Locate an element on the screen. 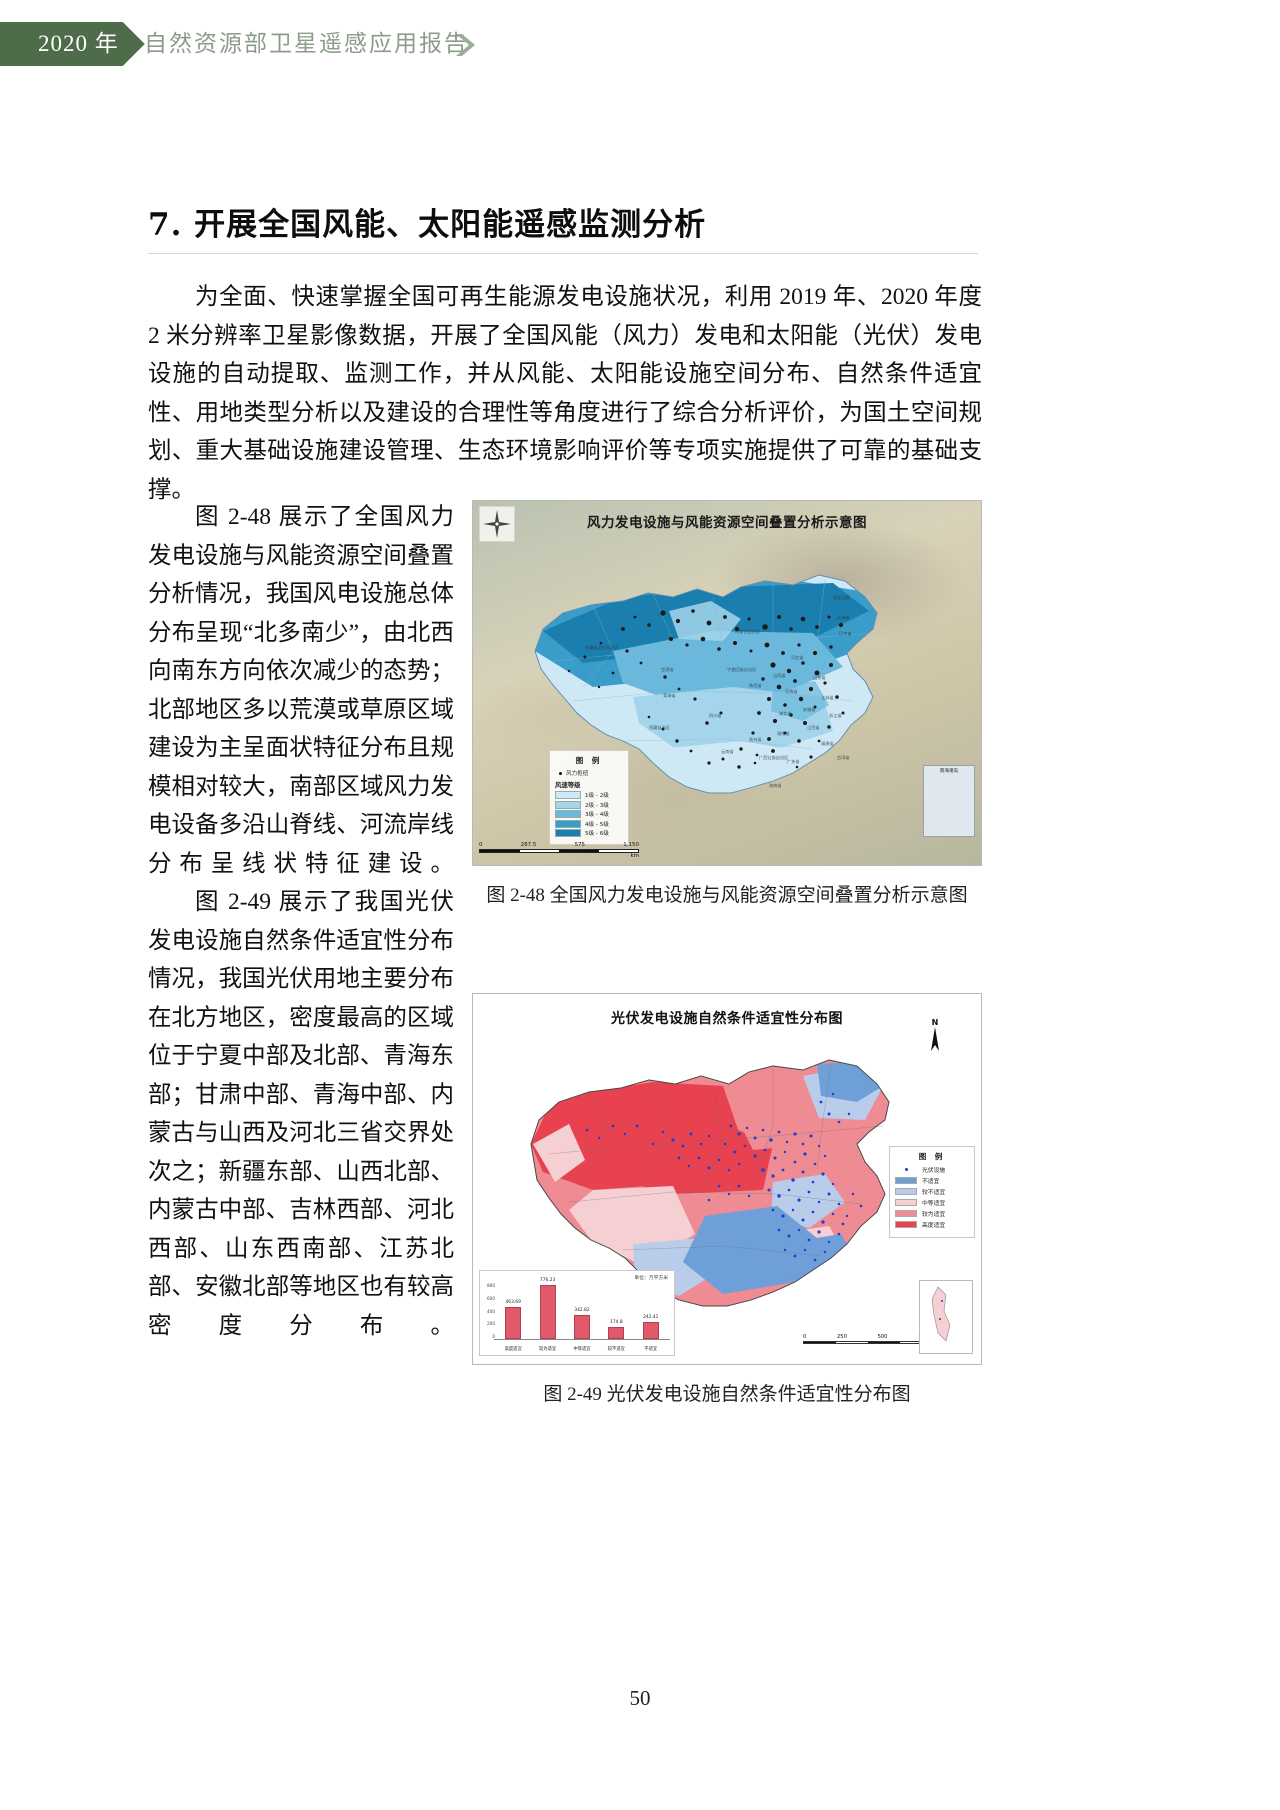 This screenshot has width=1280, height=1810. chart-categories: 高度适宜 较为适宜 中等适宜 较不适宜 不适宜 is located at coordinates (582, 1349).